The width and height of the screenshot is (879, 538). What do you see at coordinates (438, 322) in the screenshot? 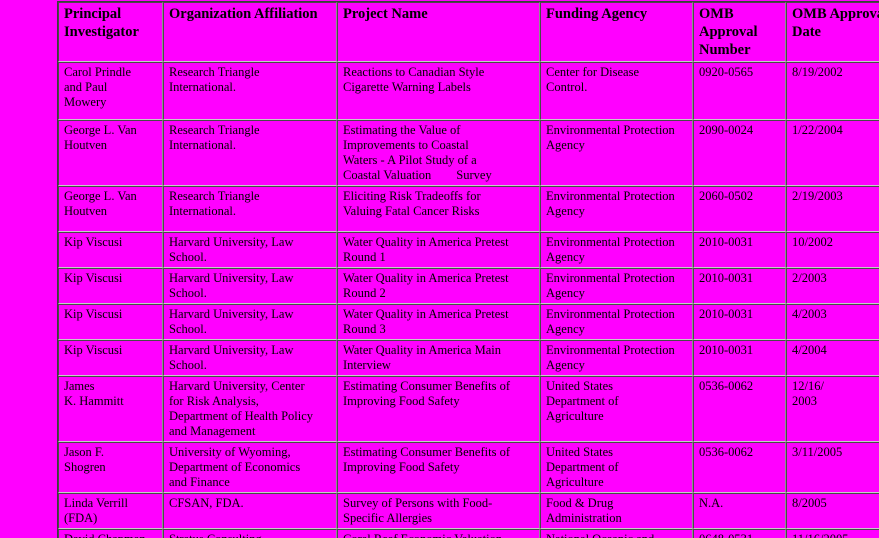
I see `cell-project-name: Water Quality in America Pretest Round 3` at bounding box center [438, 322].